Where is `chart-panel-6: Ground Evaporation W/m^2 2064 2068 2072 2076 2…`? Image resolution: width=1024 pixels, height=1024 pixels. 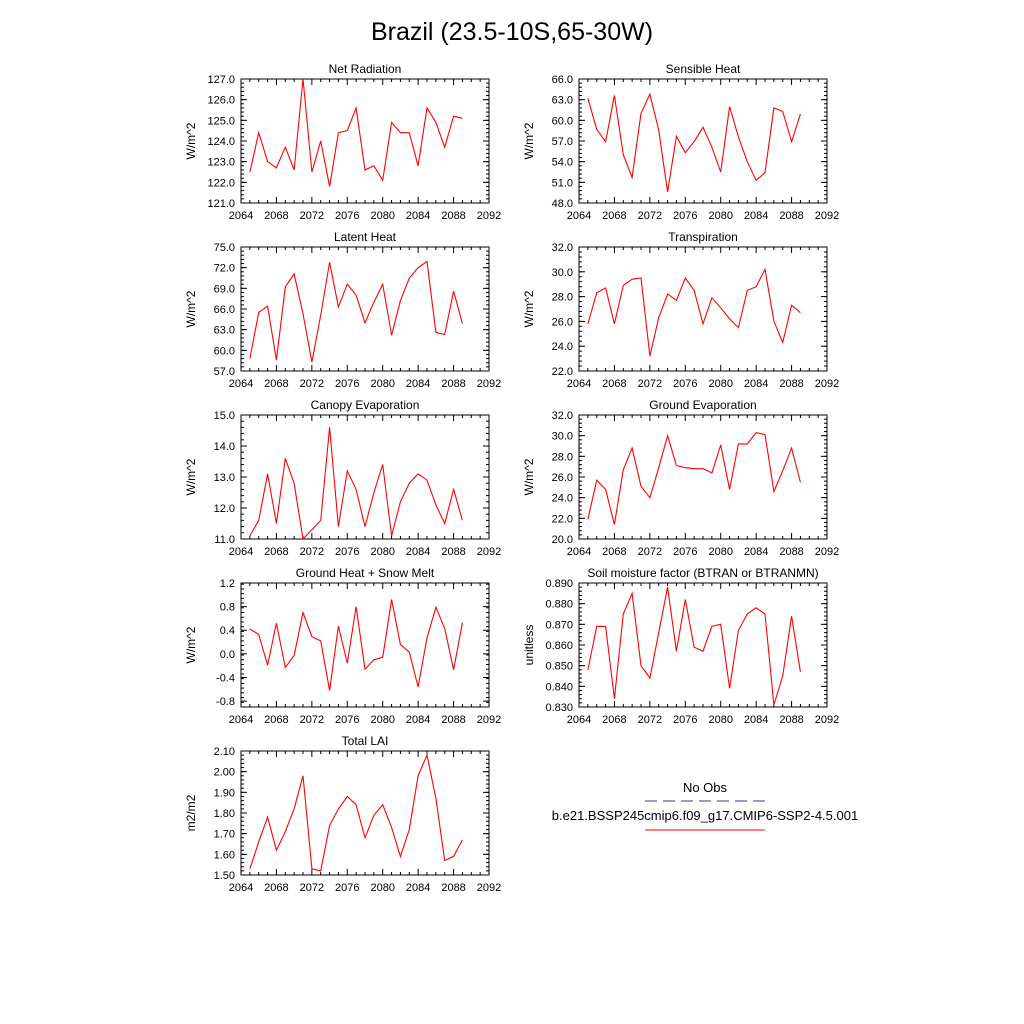 chart-panel-6: Ground Evaporation W/m^2 2064 2068 2072 2076 2… is located at coordinates (680, 478).